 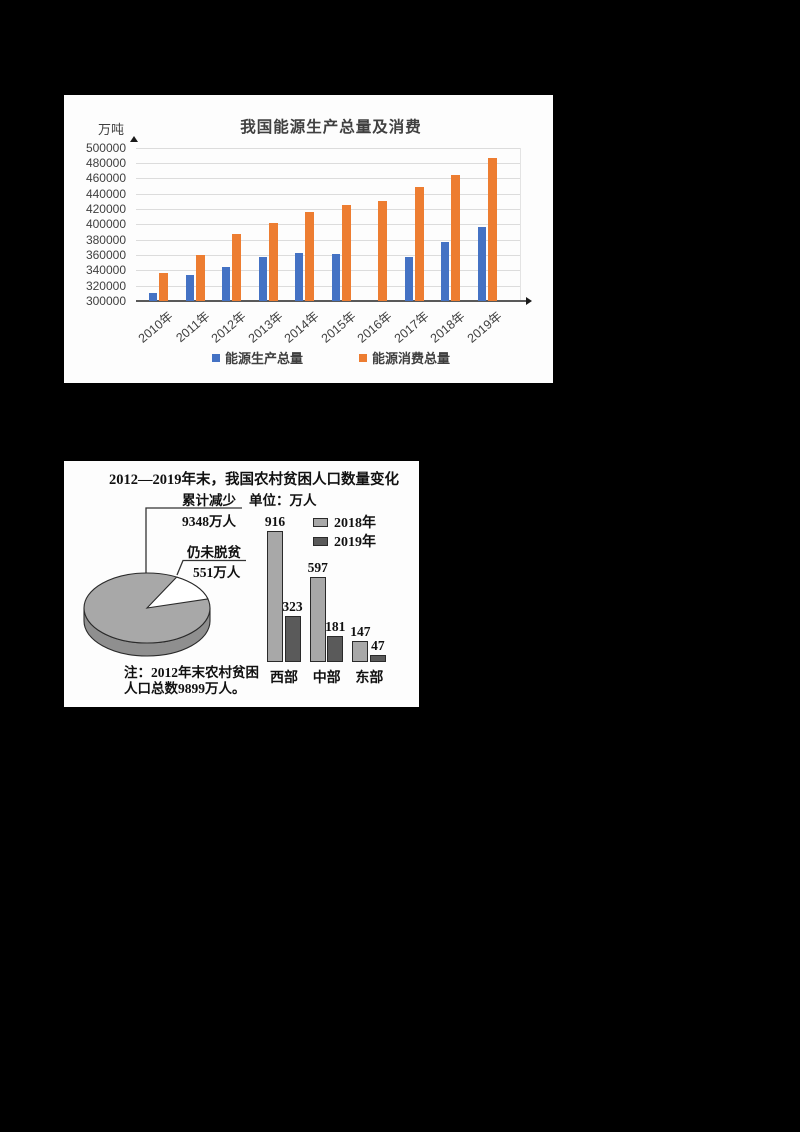 What do you see at coordinates (355, 523) in the screenshot?
I see `legend-label: 2018年` at bounding box center [355, 523].